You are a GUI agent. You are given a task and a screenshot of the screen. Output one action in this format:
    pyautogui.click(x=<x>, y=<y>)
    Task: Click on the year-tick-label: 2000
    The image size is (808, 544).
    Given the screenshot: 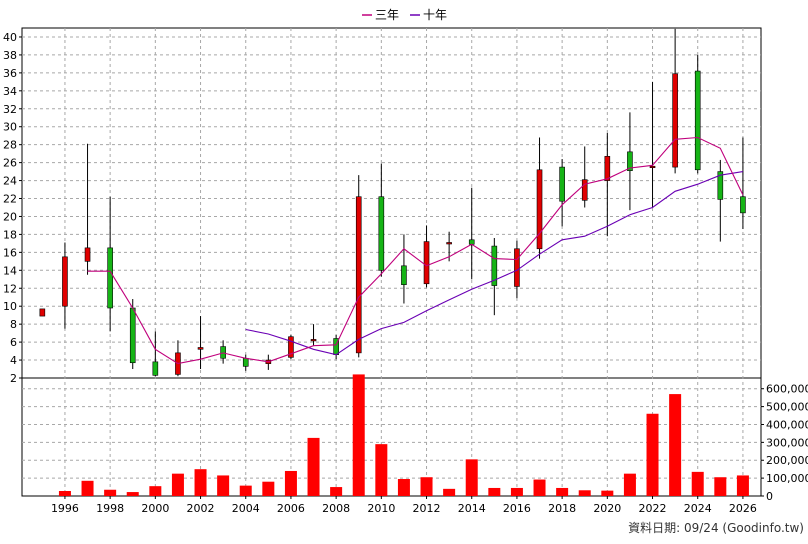 What is the action you would take?
    pyautogui.click(x=155, y=508)
    